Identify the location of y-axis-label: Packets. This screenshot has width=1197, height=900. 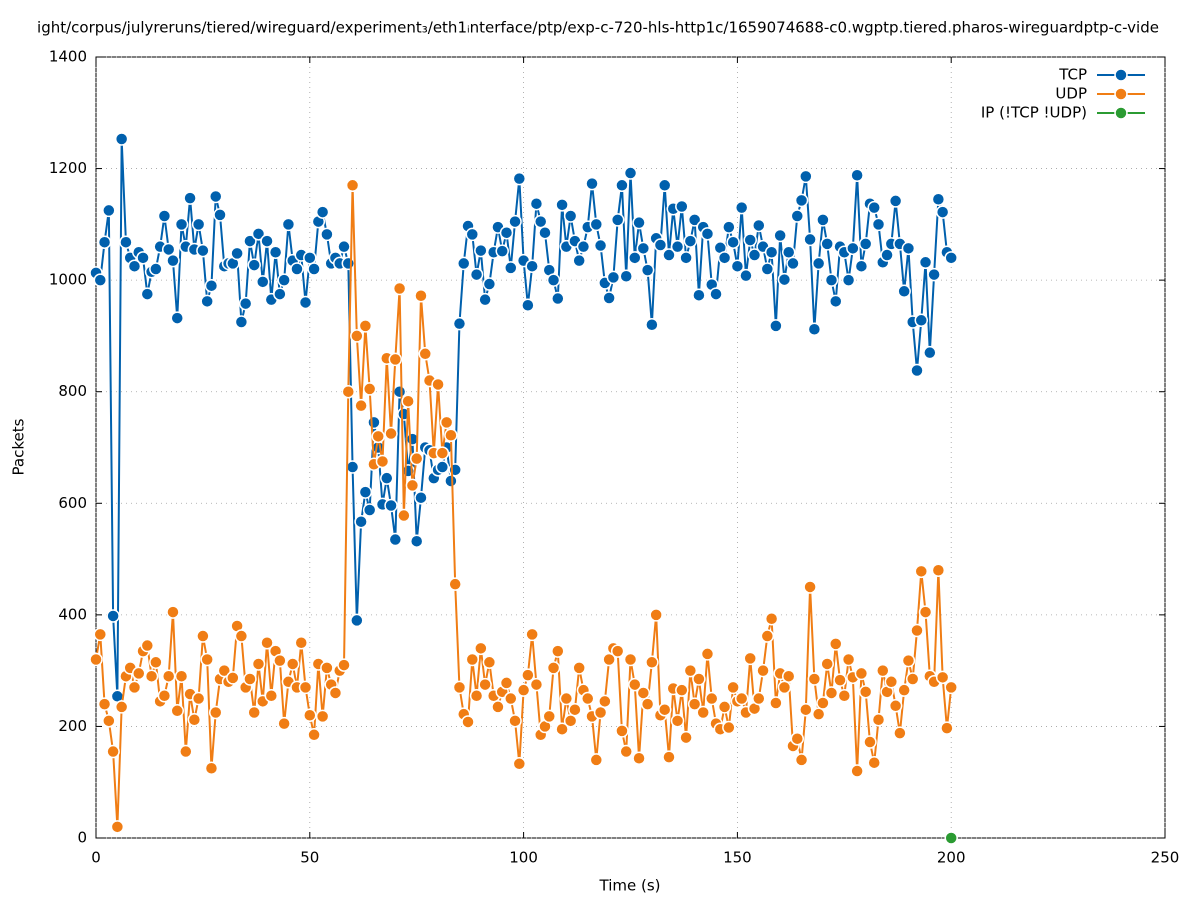
(19, 446).